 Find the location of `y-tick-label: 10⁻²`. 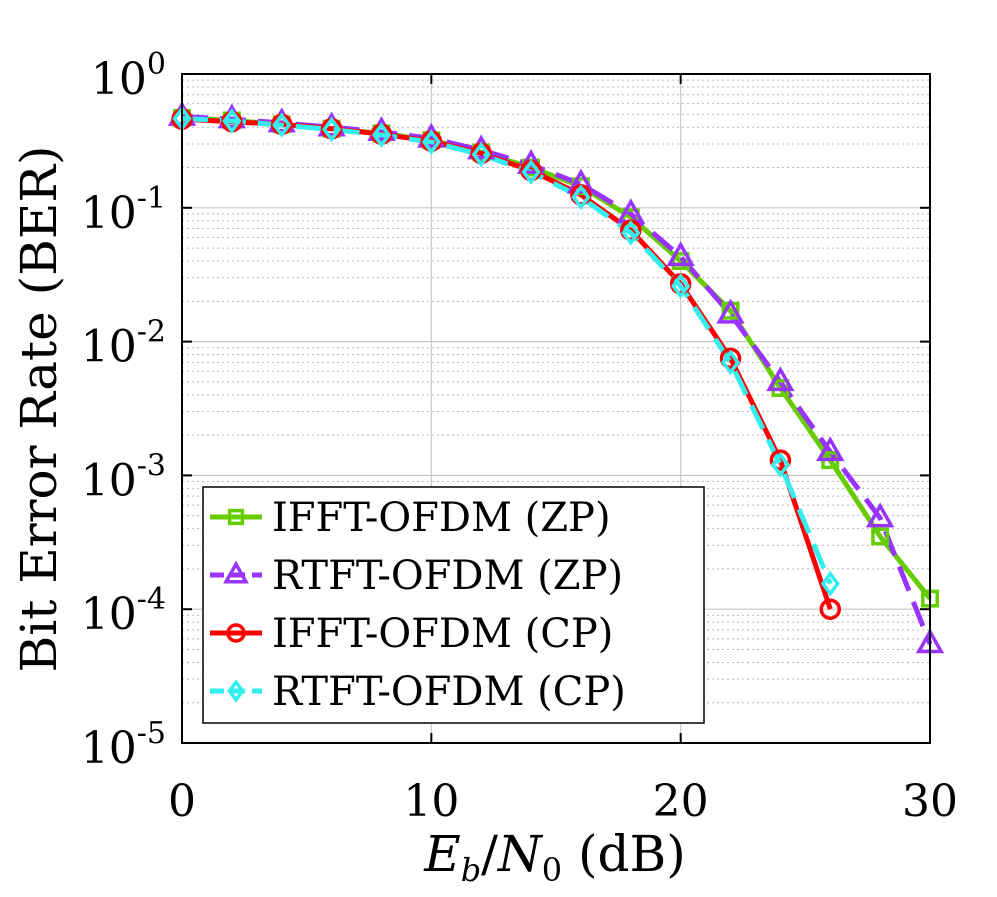

y-tick-label: 10⁻² is located at coordinates (123, 344).